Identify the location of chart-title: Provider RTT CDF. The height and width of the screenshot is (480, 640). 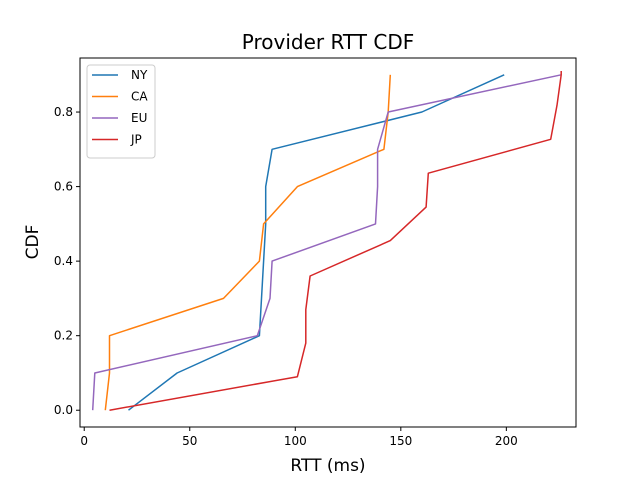
(328, 42).